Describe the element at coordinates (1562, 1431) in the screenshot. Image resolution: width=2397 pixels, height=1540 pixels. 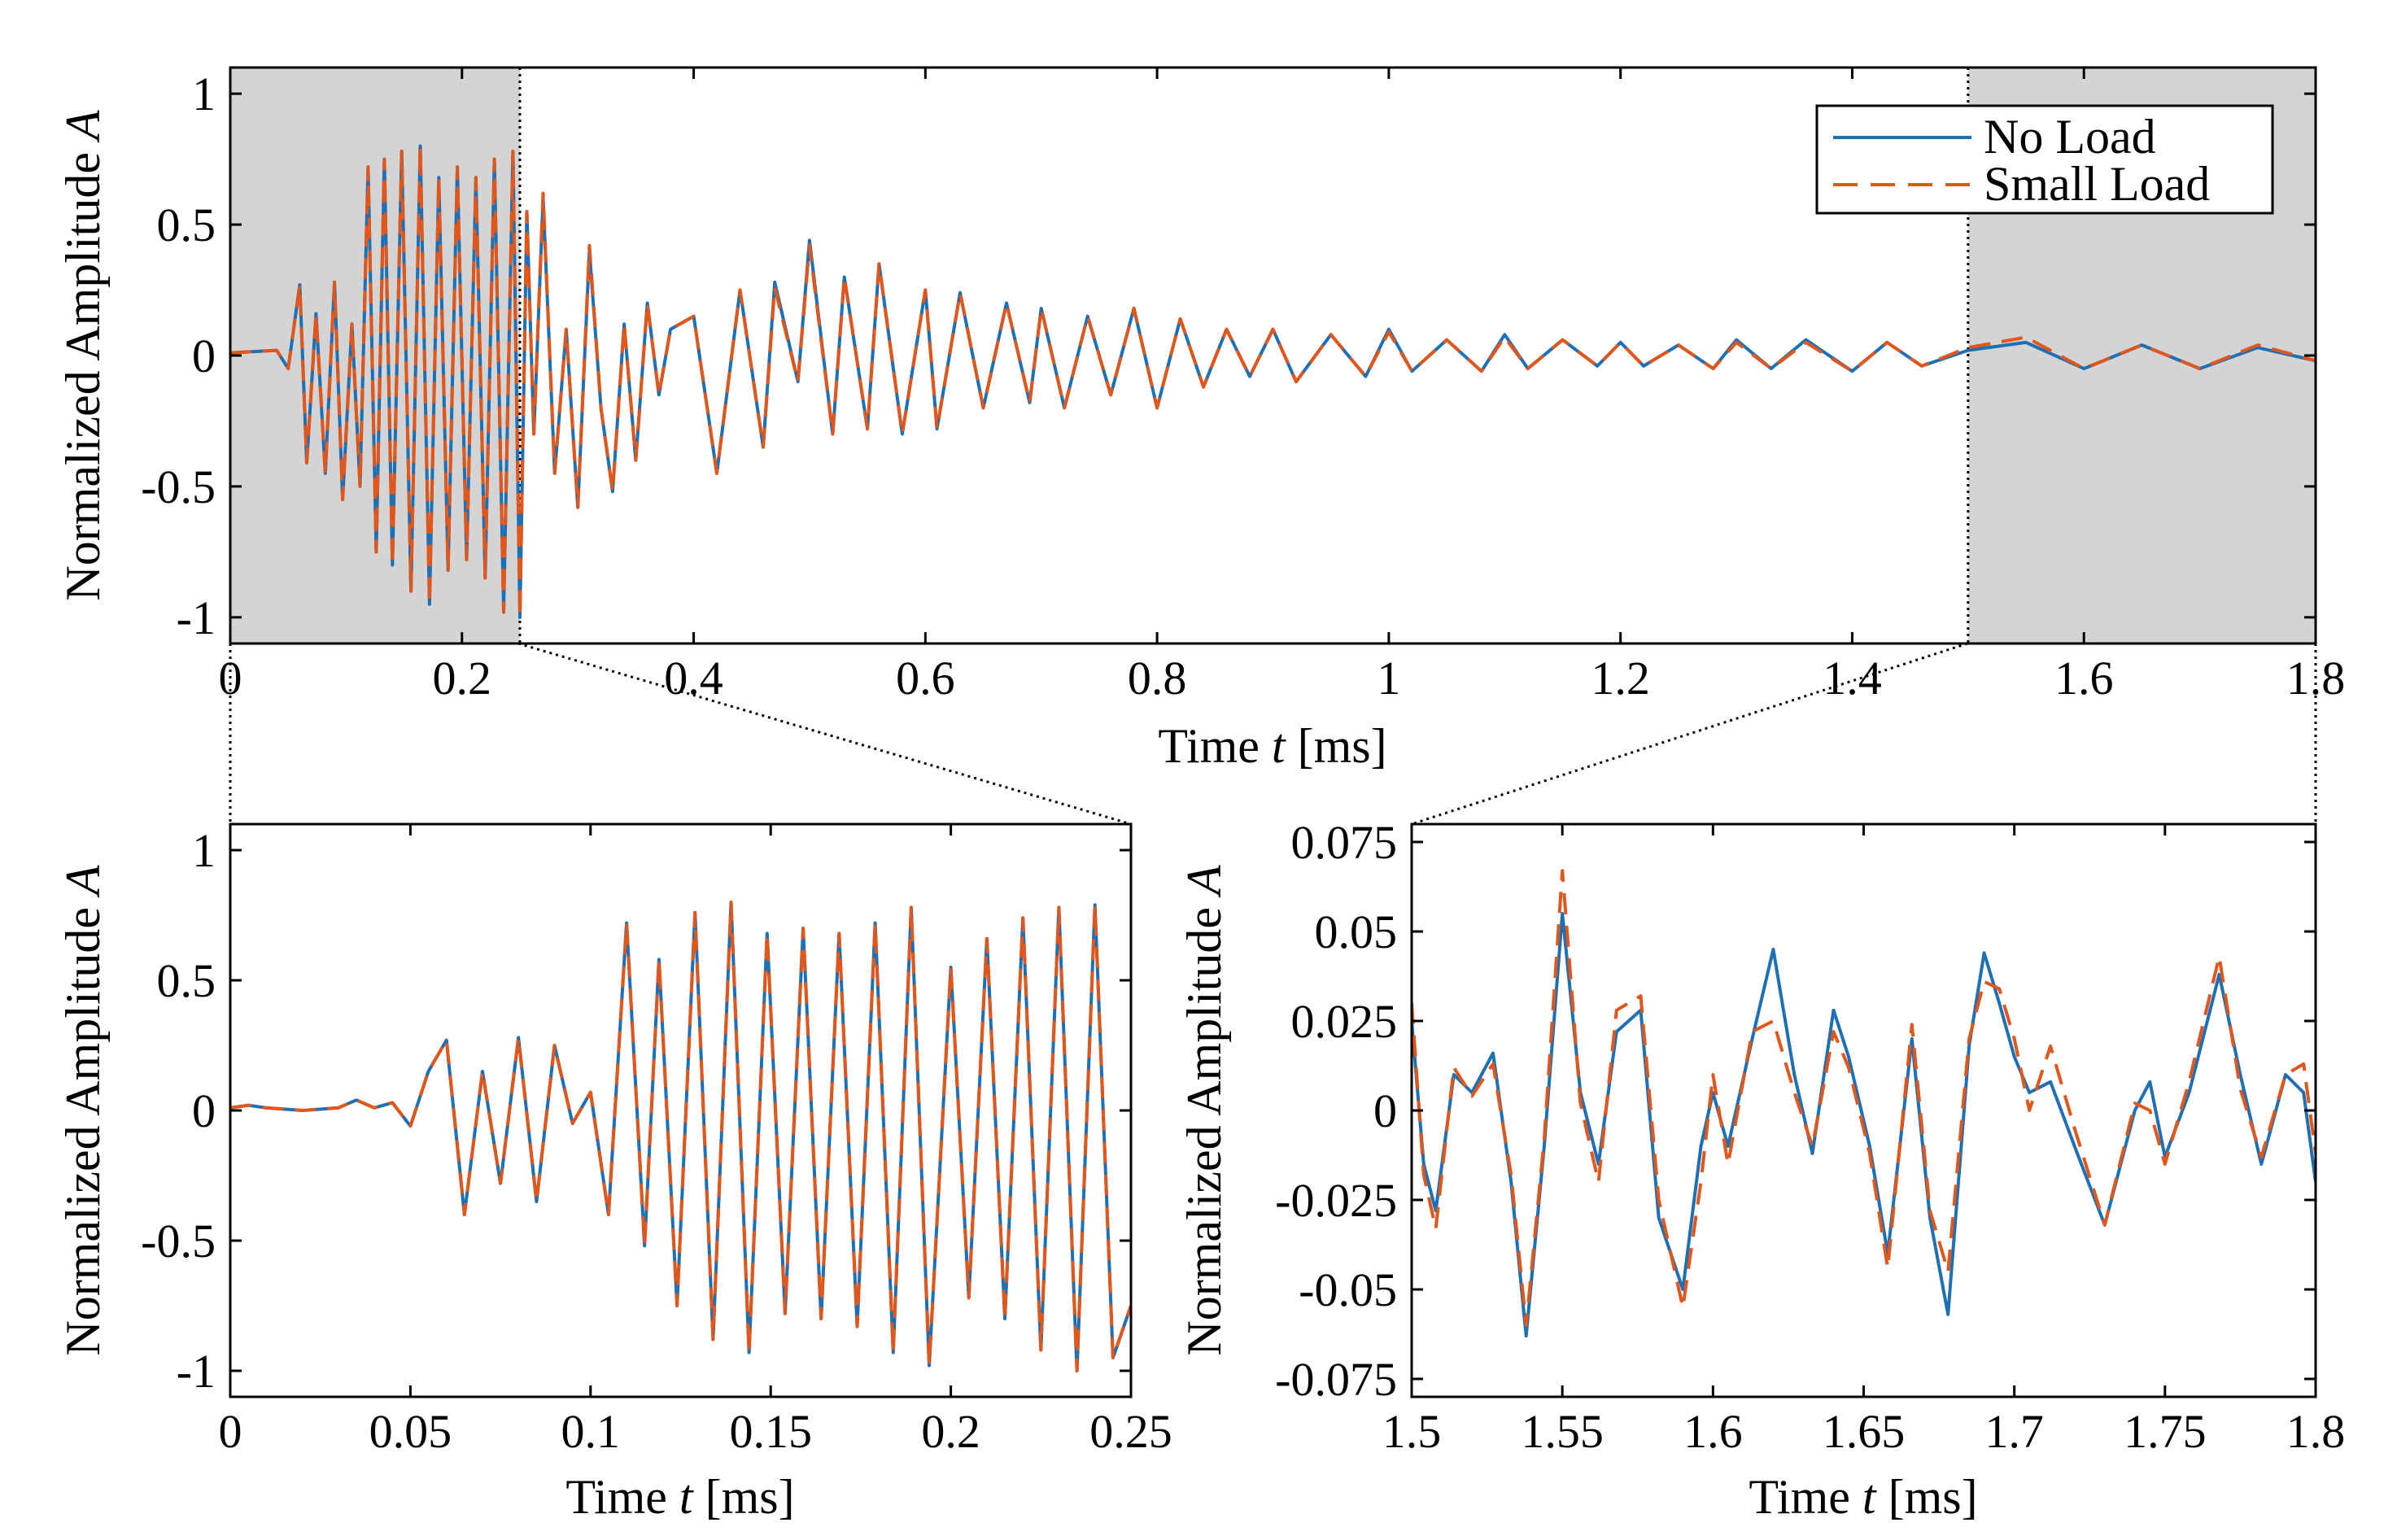
I see `x-tick-label: 1.55` at that location.